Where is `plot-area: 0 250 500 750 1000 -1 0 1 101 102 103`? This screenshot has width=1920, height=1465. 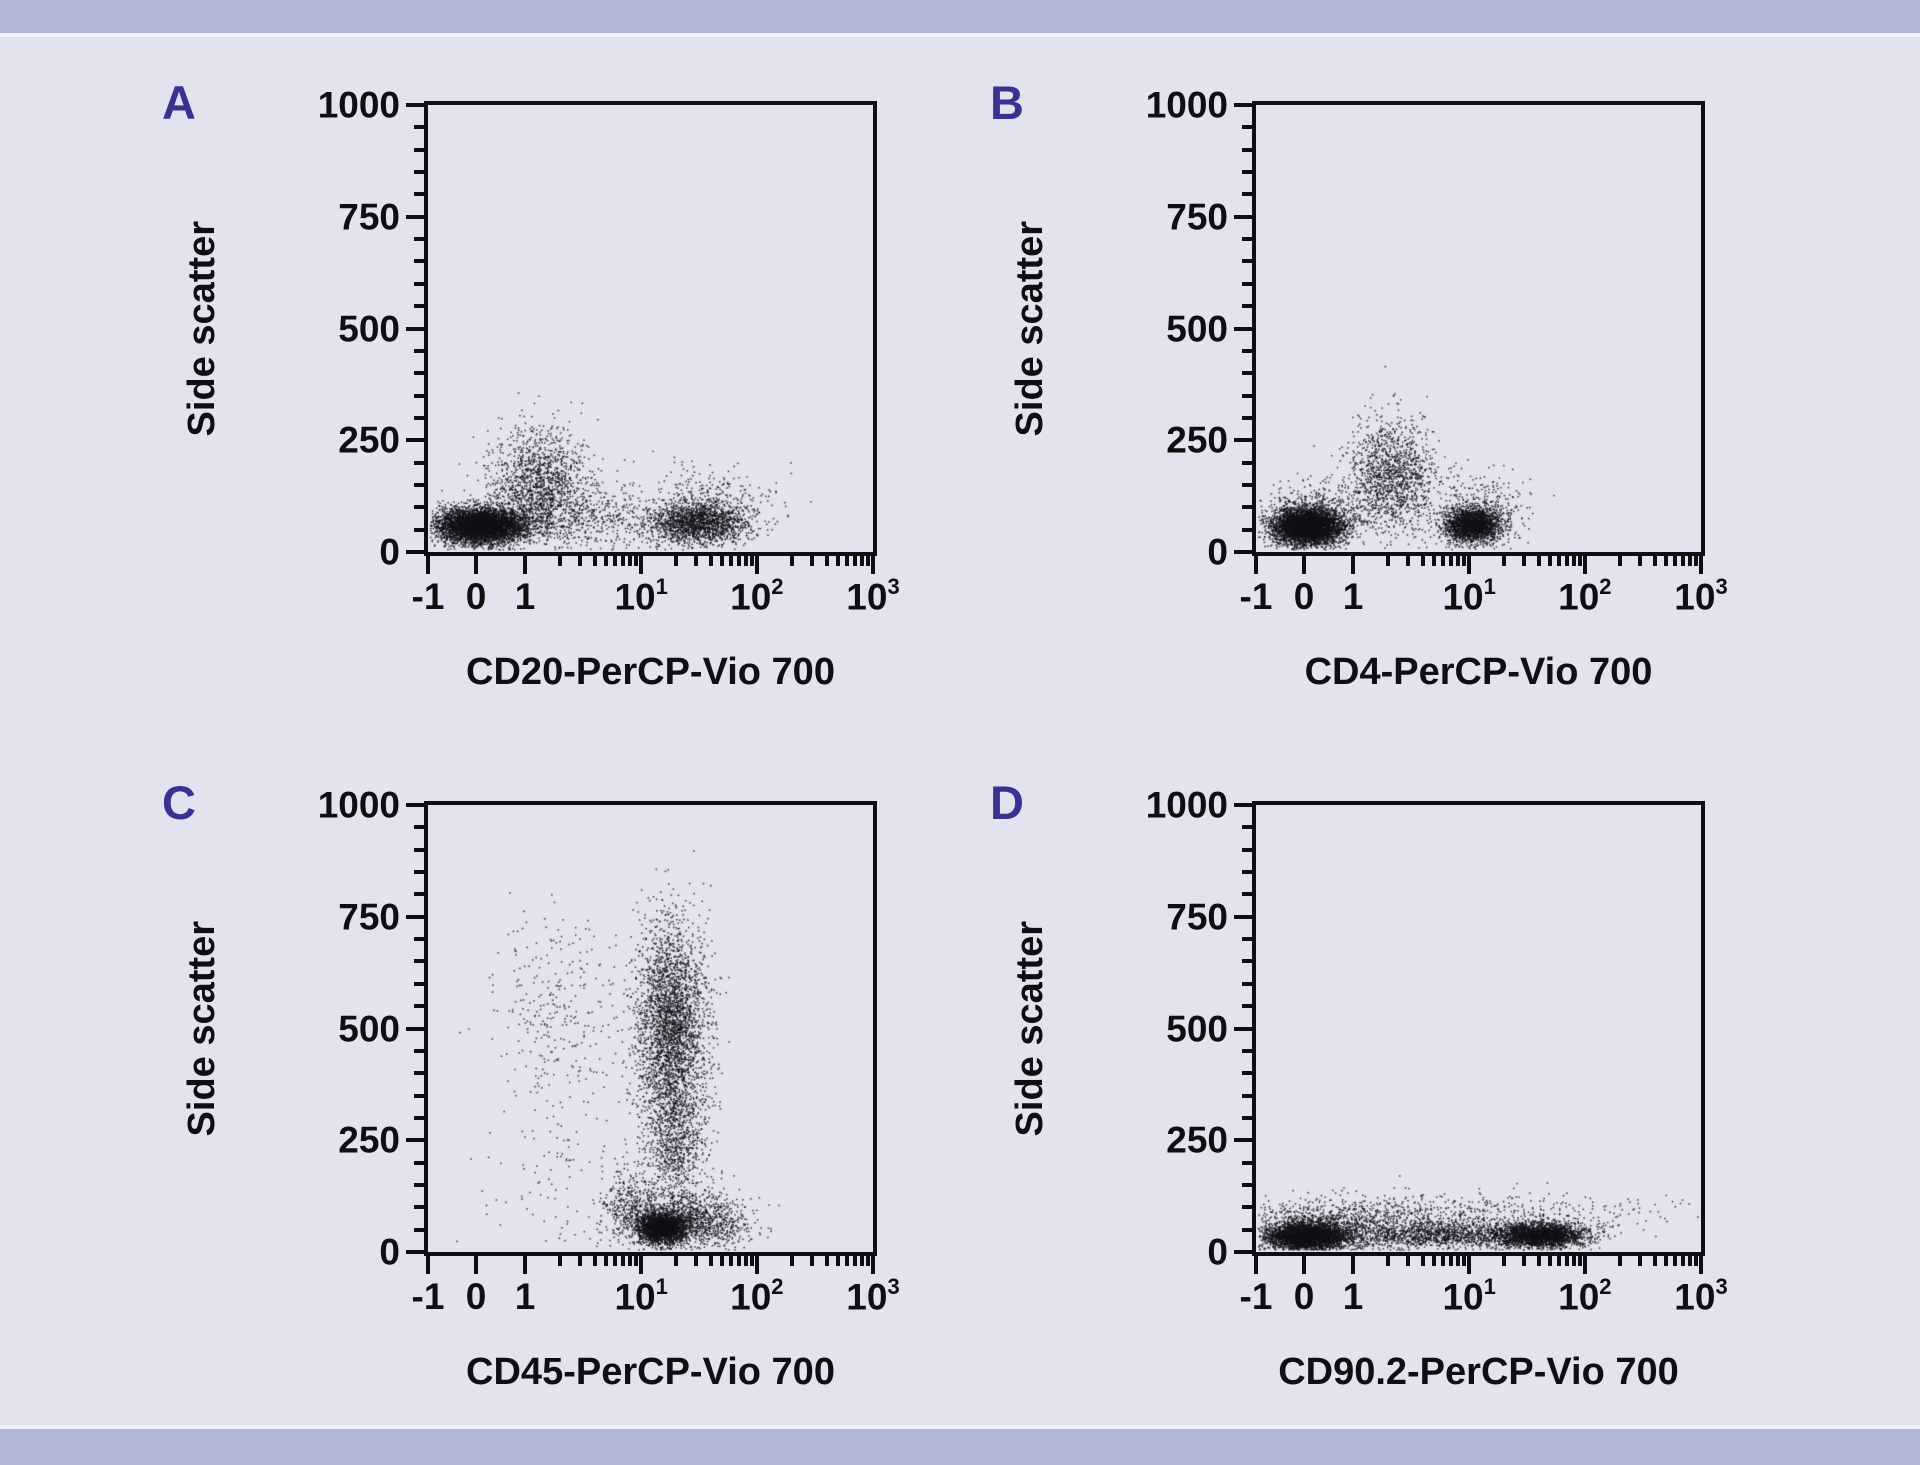 plot-area: 0 250 500 750 1000 -1 0 1 101 102 103 is located at coordinates (609, 351).